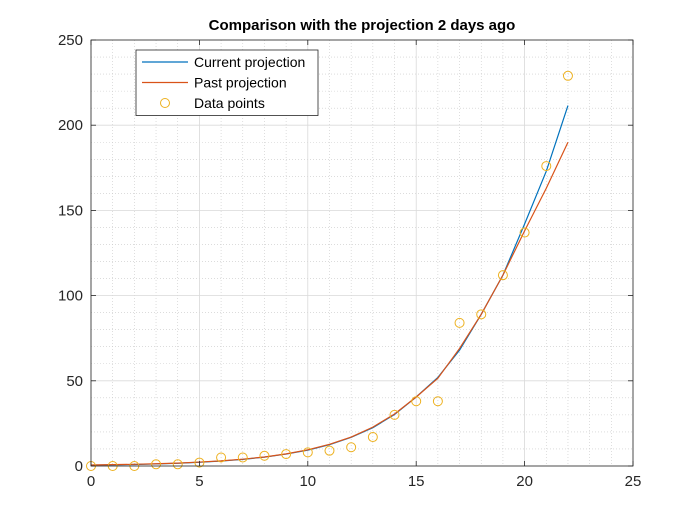 The image size is (700, 530). I want to click on y-tick-label: 250, so click(70, 40).